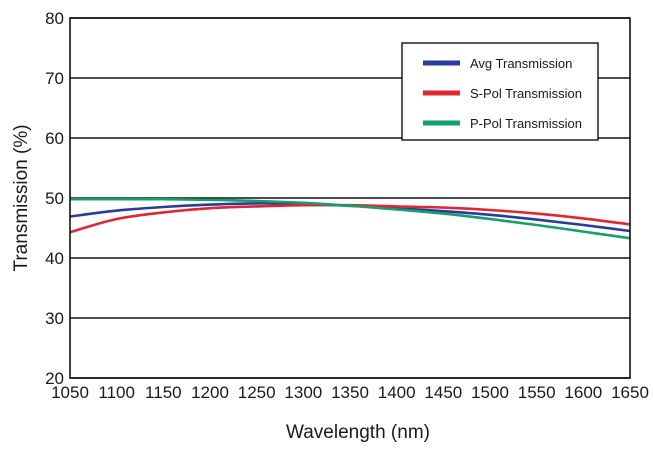 The height and width of the screenshot is (456, 653). I want to click on x-tick-label: 1050, so click(70, 392).